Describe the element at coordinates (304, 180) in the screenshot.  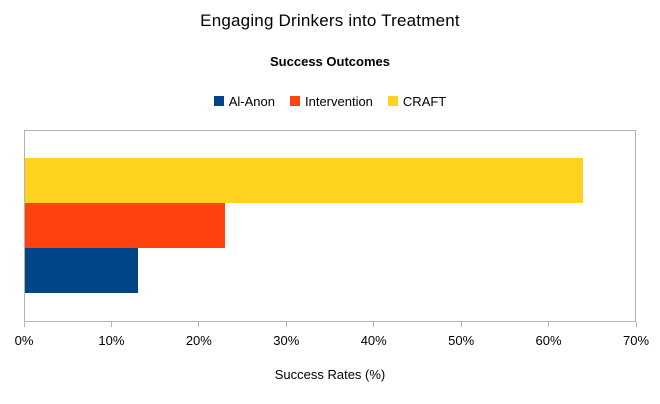
I see `bar-craft` at that location.